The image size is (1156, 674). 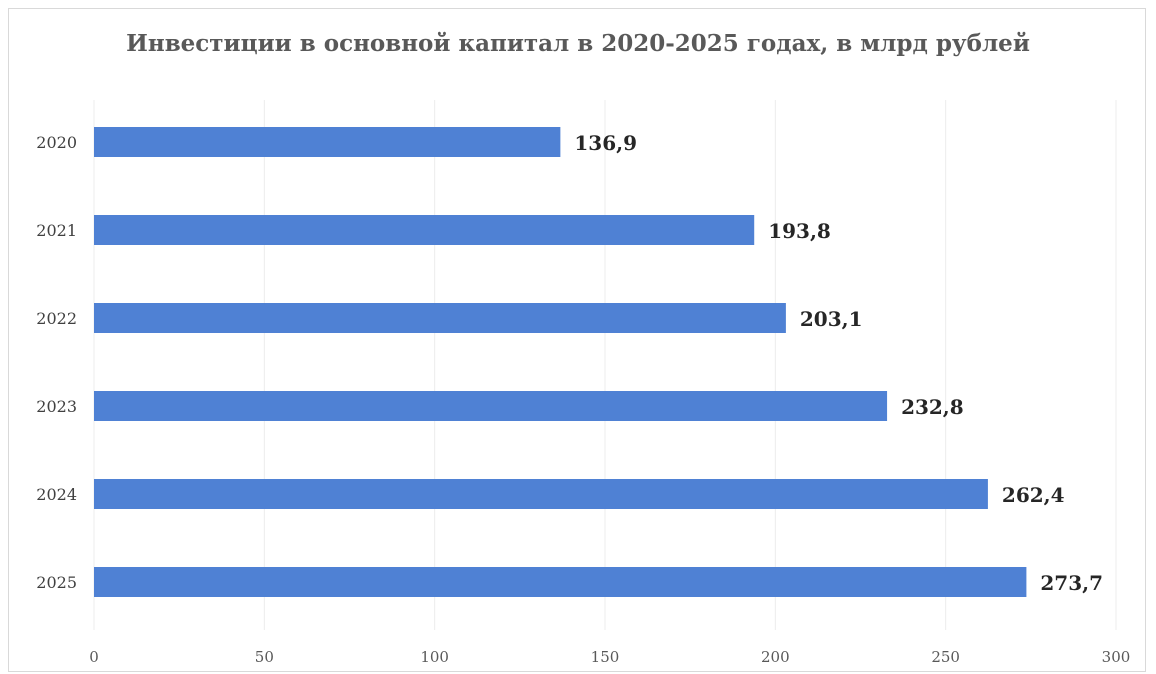 What do you see at coordinates (264, 657) in the screenshot?
I see `x-tick-label-50: 50` at bounding box center [264, 657].